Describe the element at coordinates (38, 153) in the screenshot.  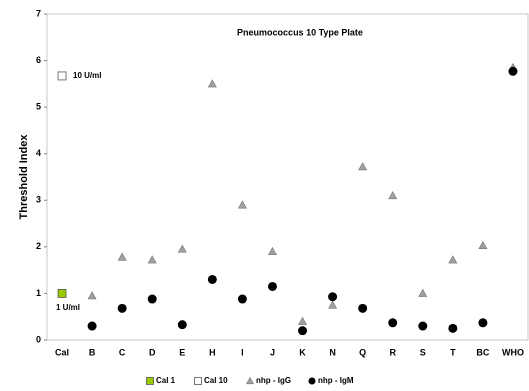
I see `y-tick-label: 4` at that location.